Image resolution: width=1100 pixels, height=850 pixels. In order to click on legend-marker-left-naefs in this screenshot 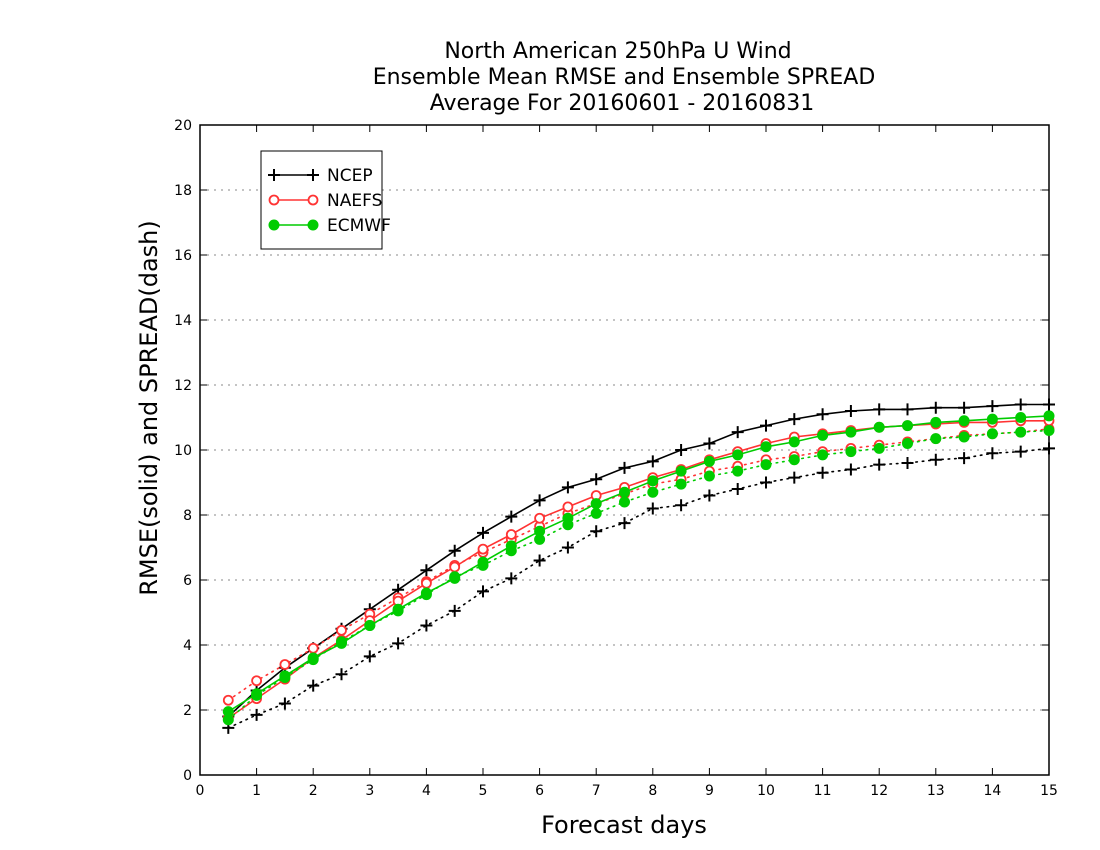, I will do `click(274, 200)`.